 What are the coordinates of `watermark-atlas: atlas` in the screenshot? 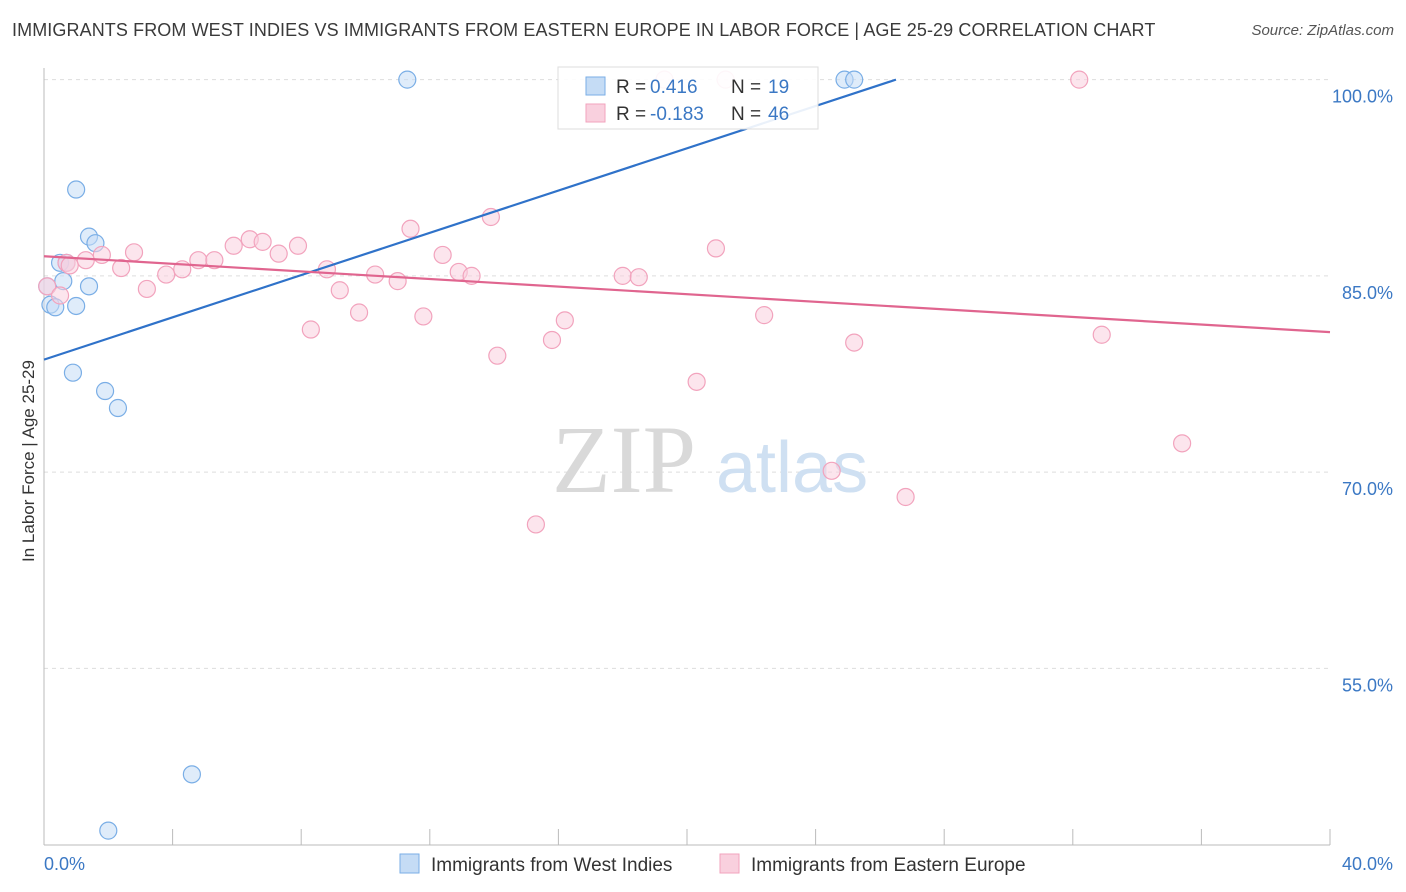 It's located at (792, 468).